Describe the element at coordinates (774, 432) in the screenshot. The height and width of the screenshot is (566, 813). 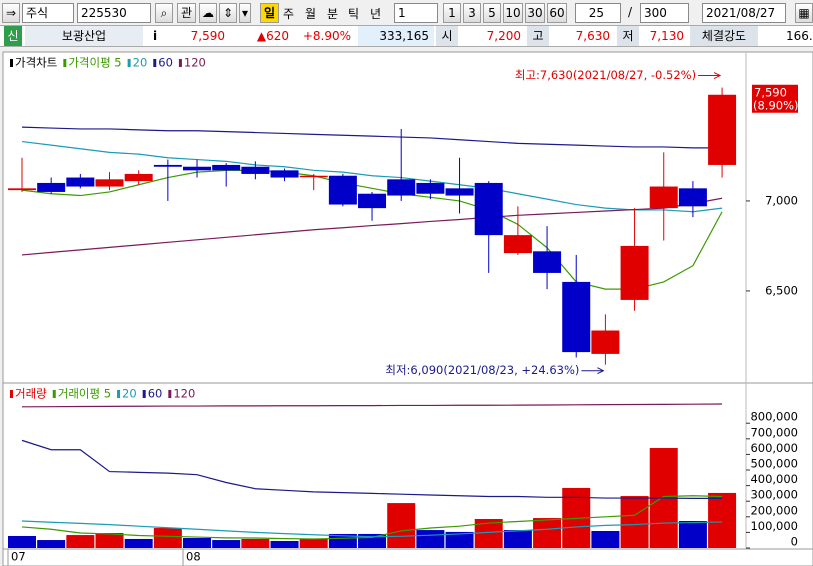
I see `y-tick-label: 700,000` at that location.